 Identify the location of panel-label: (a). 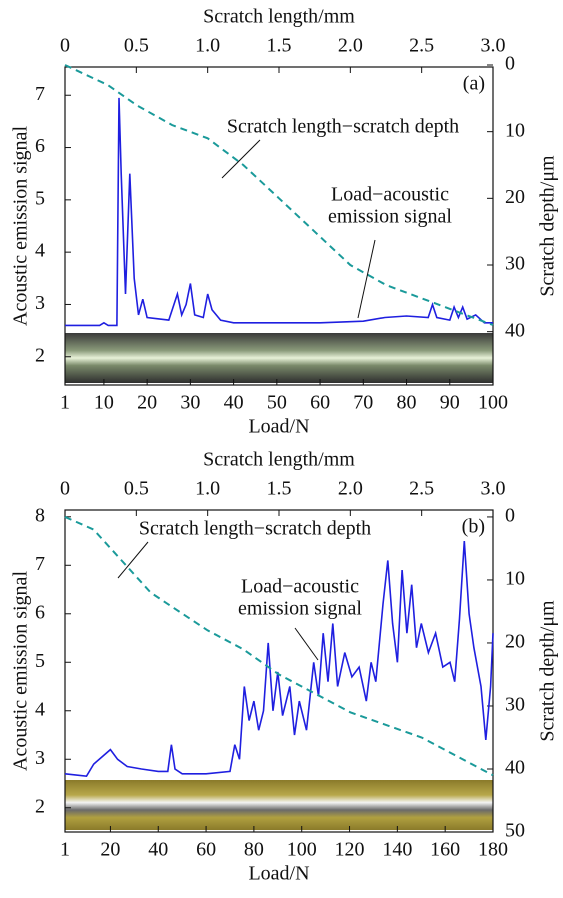
(474, 84).